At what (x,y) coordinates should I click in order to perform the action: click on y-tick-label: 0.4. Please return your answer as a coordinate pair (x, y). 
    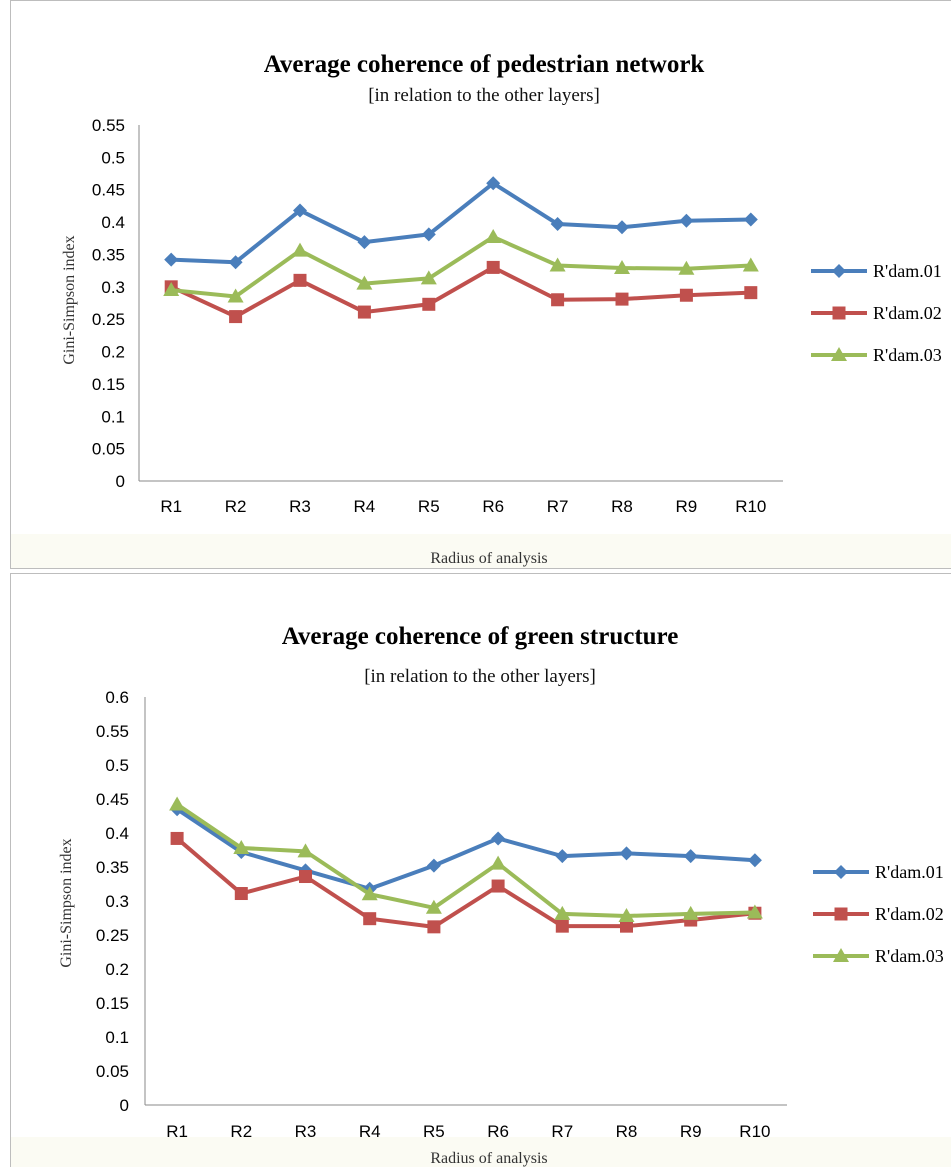
    Looking at the image, I should click on (117, 833).